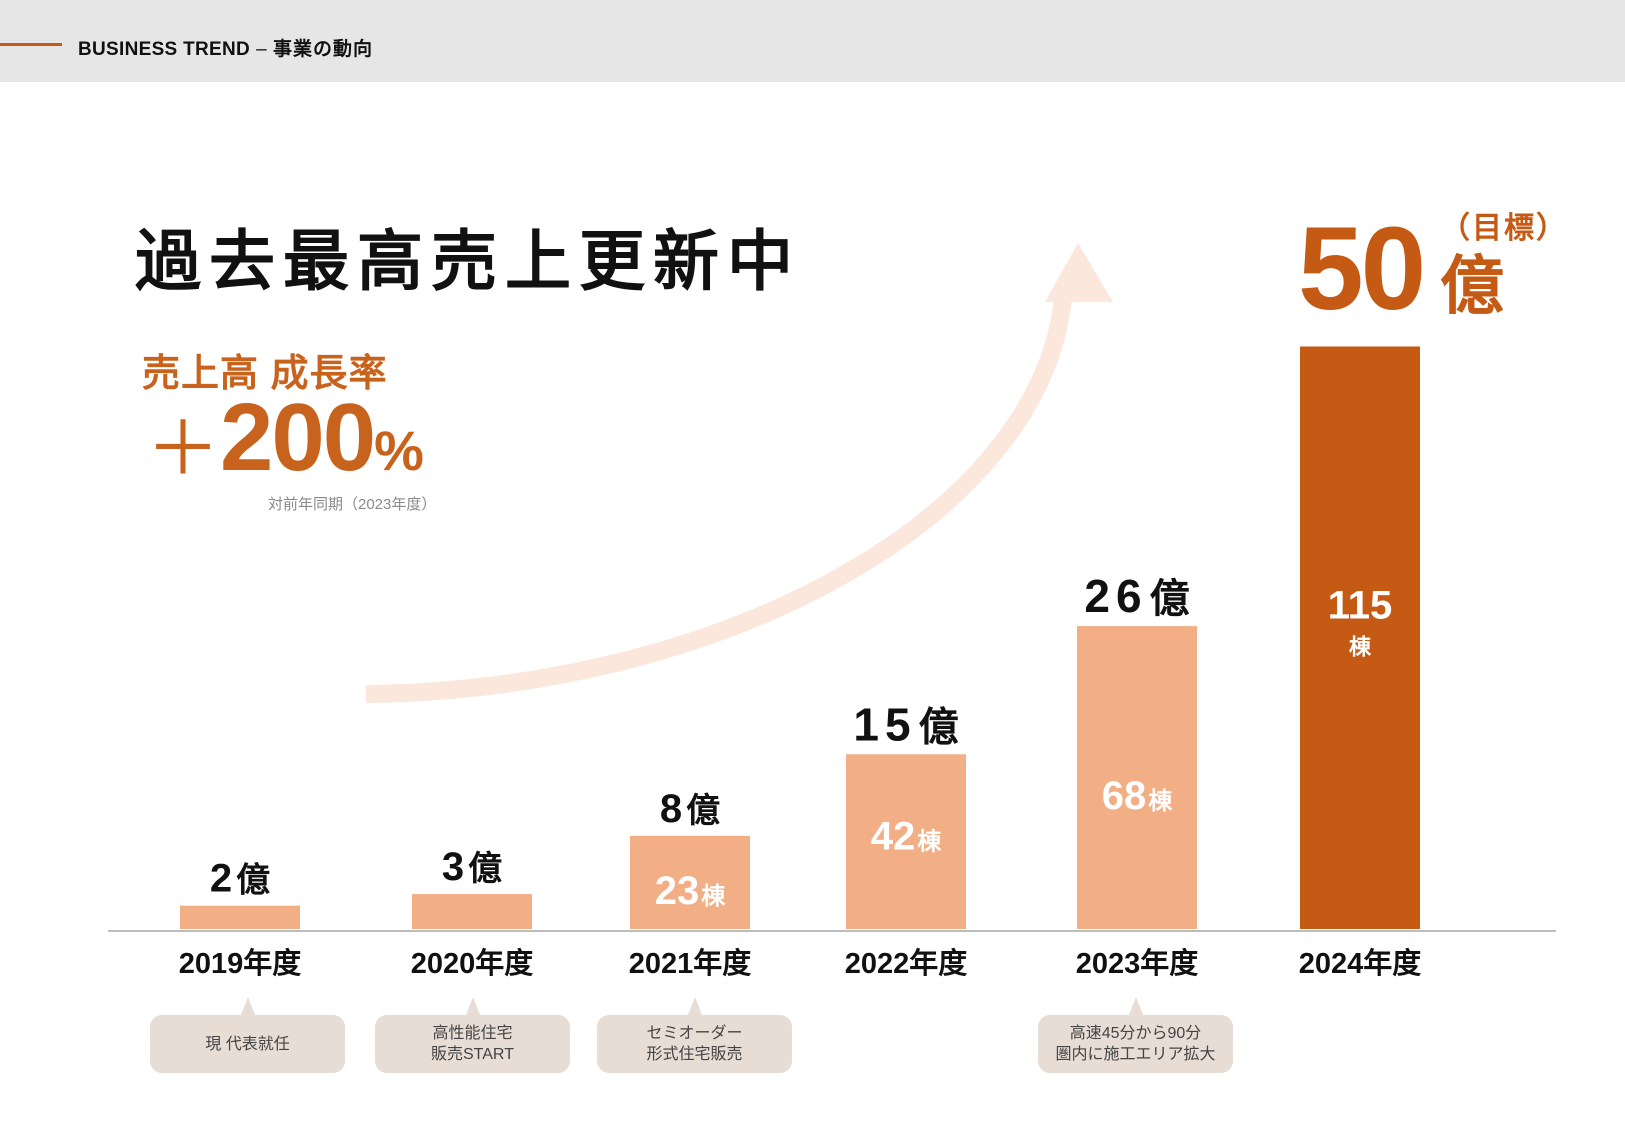 The height and width of the screenshot is (1125, 1625). I want to click on header-title-jp: 事業の動向, so click(322, 49).